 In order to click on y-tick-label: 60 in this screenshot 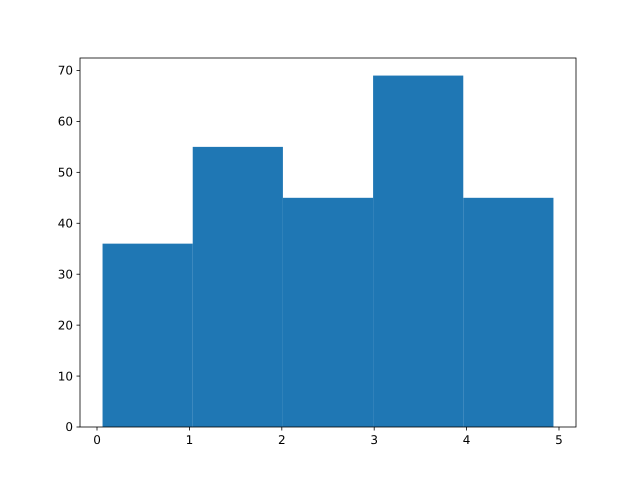, I will do `click(65, 121)`.